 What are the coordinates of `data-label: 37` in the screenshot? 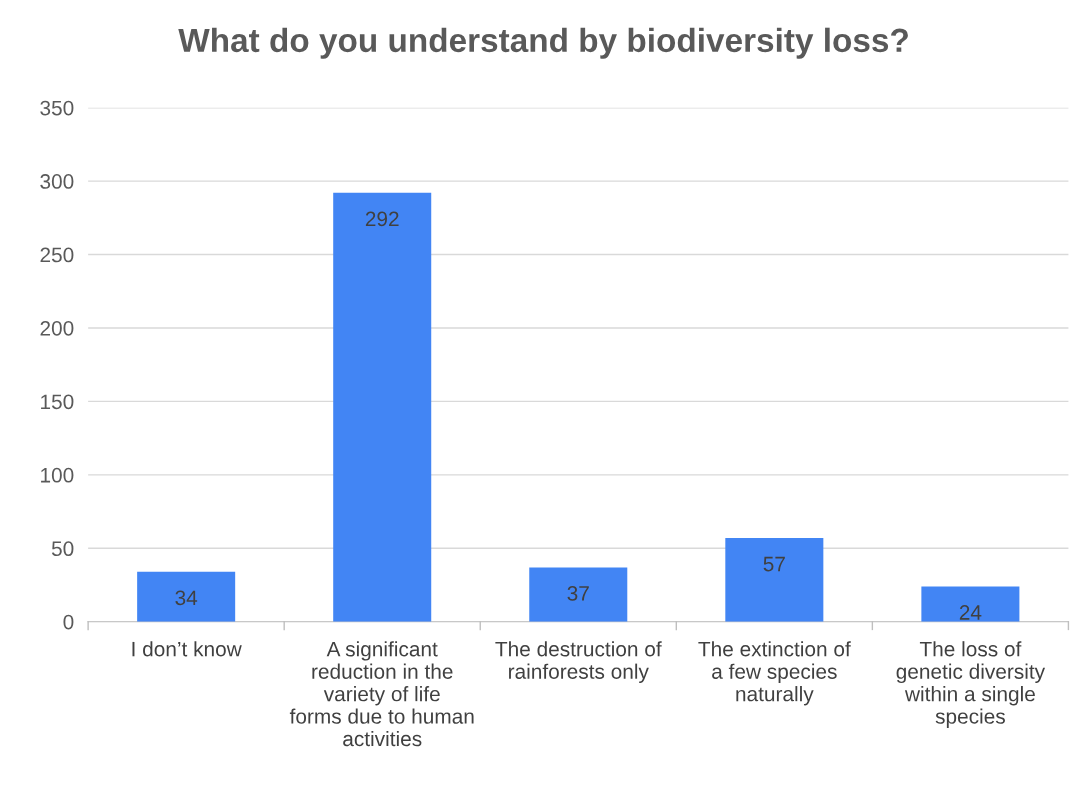 It's located at (578, 593).